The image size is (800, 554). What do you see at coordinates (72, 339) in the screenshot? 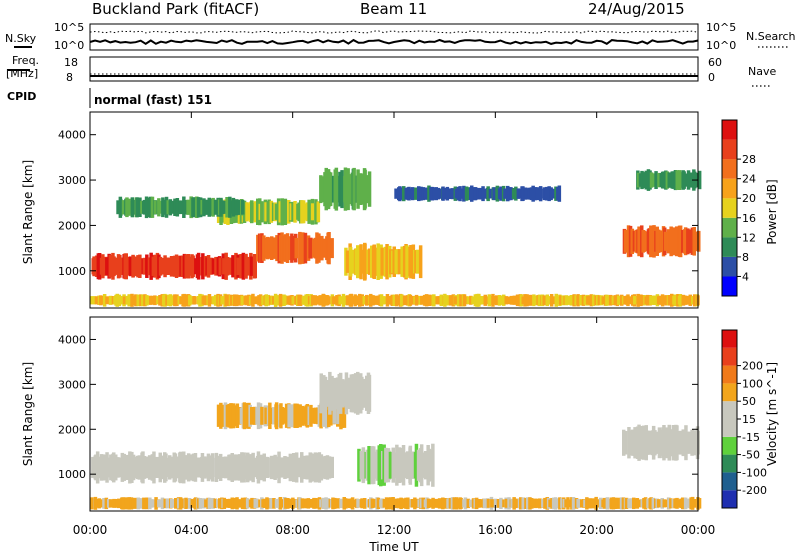
I see `y-tick-label: 4000` at bounding box center [72, 339].